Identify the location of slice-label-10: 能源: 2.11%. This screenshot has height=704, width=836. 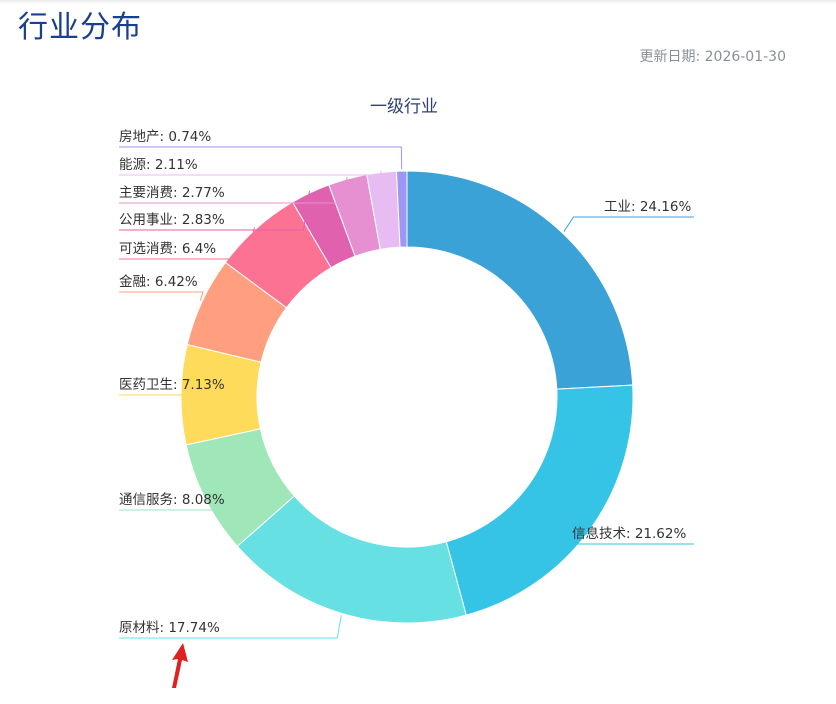
(158, 165).